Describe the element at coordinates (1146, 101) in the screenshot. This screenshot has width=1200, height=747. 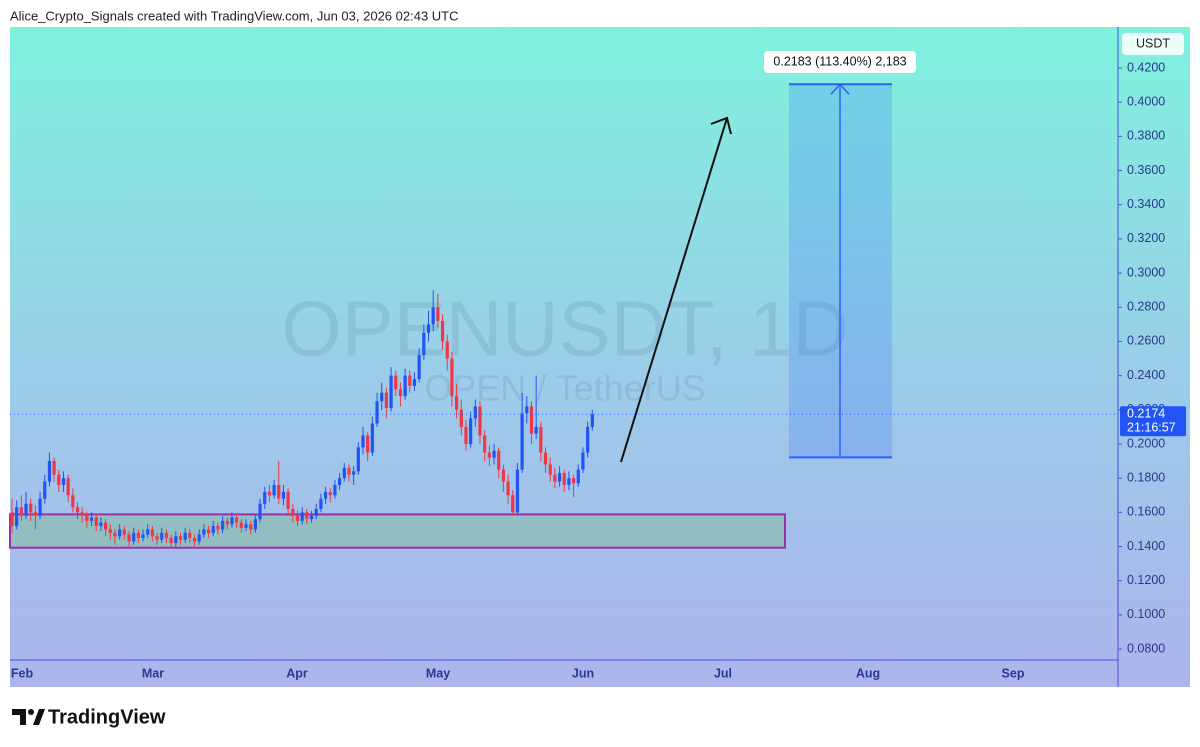
I see `y-tick-label: 0.4000` at that location.